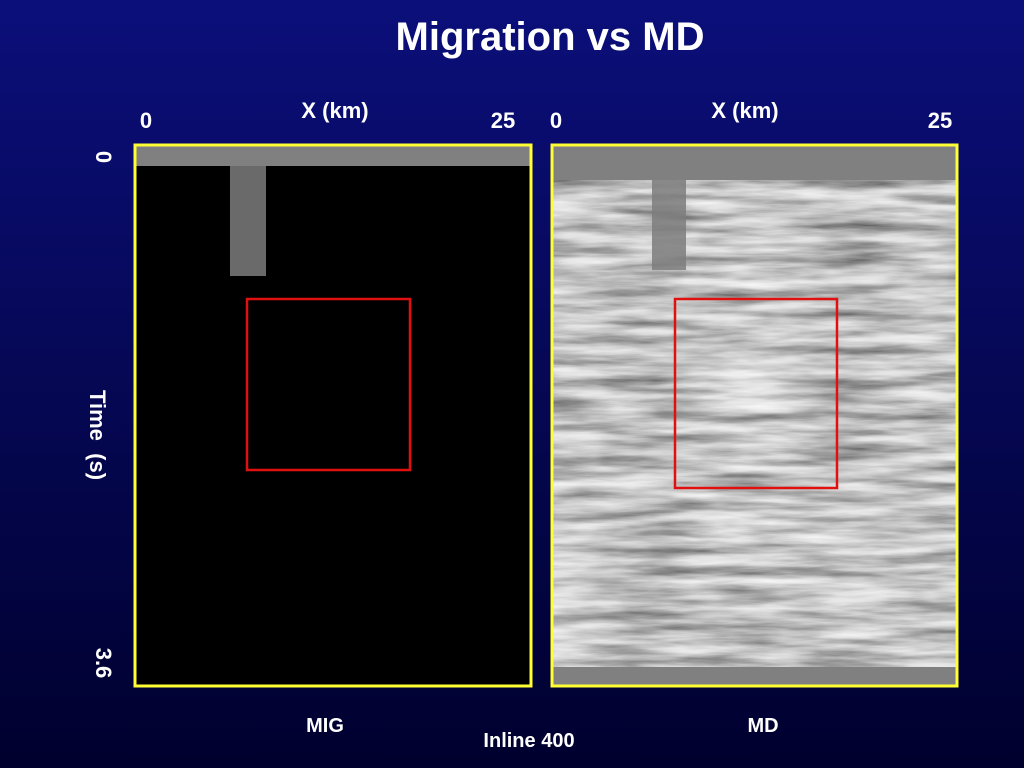 The image size is (1024, 768). What do you see at coordinates (528, 741) in the screenshot?
I see `footer-label: Inline 400` at bounding box center [528, 741].